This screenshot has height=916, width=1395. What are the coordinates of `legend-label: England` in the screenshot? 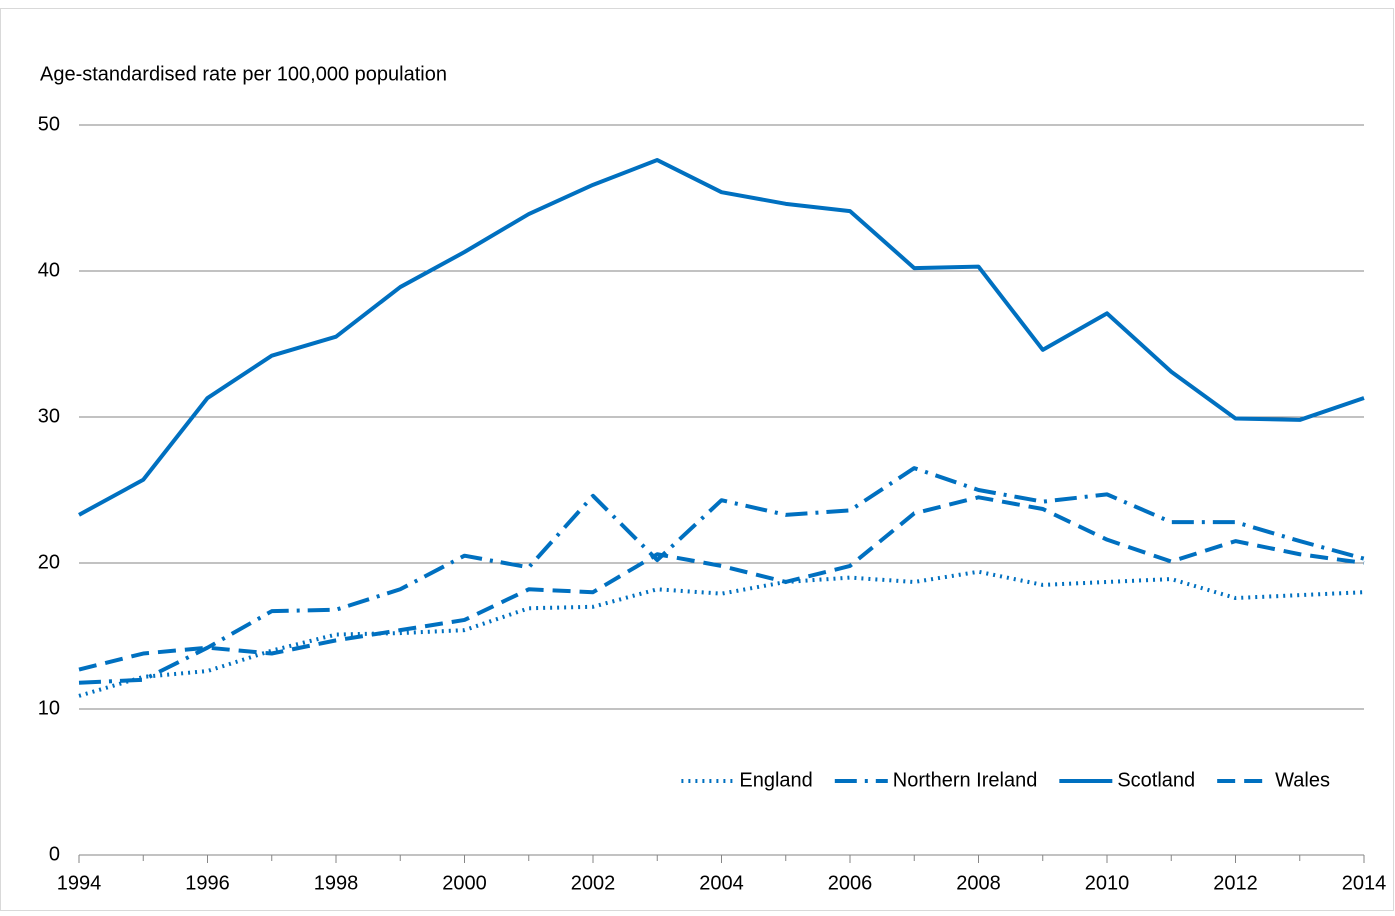 It's located at (775, 780).